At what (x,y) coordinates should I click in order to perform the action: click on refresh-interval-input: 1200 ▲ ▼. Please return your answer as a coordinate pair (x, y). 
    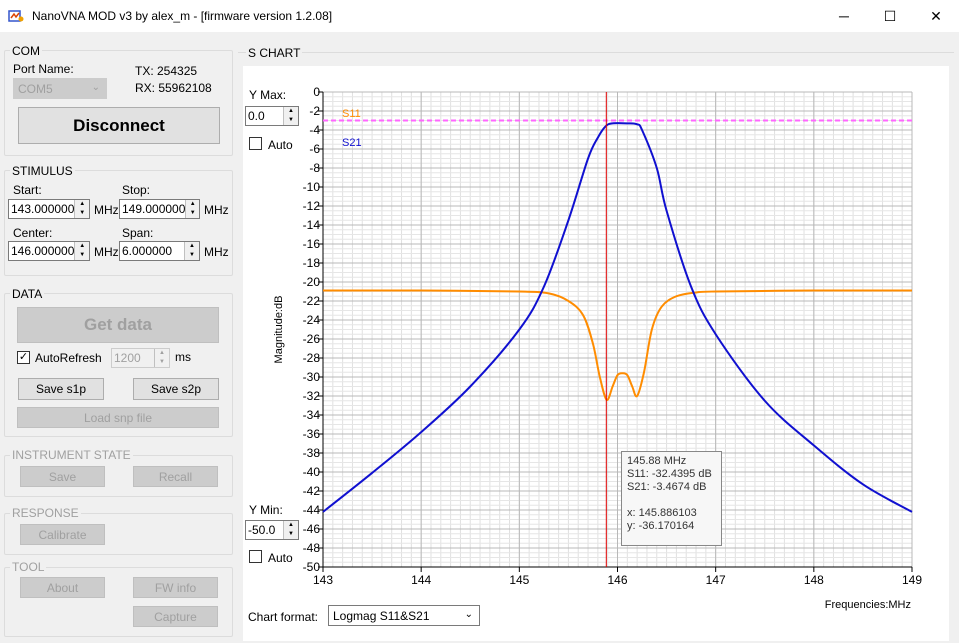
    Looking at the image, I should click on (140, 358).